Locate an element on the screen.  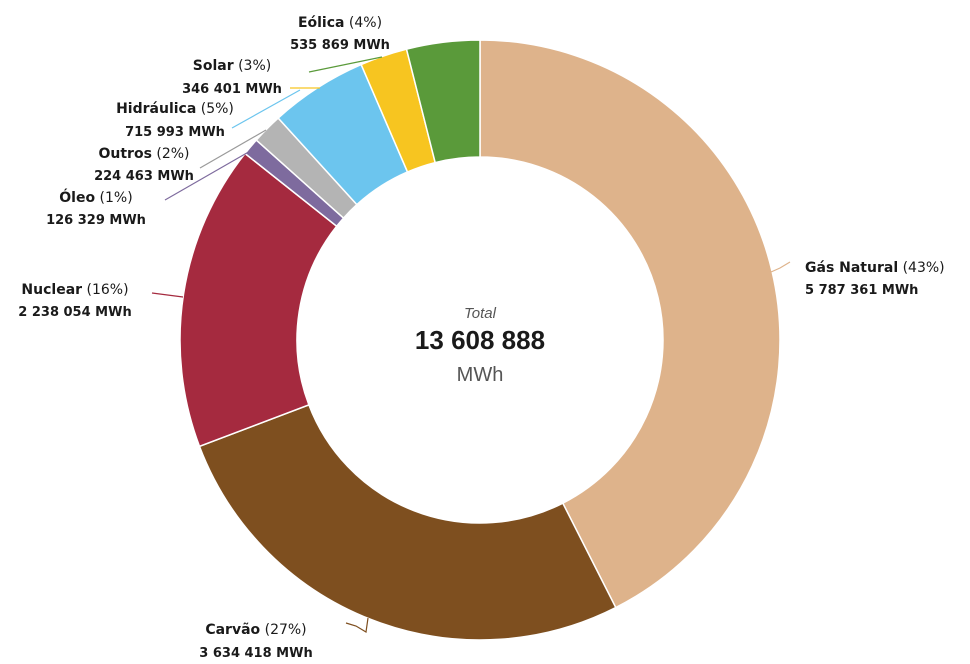
slice-nuclear is located at coordinates (258, 300).